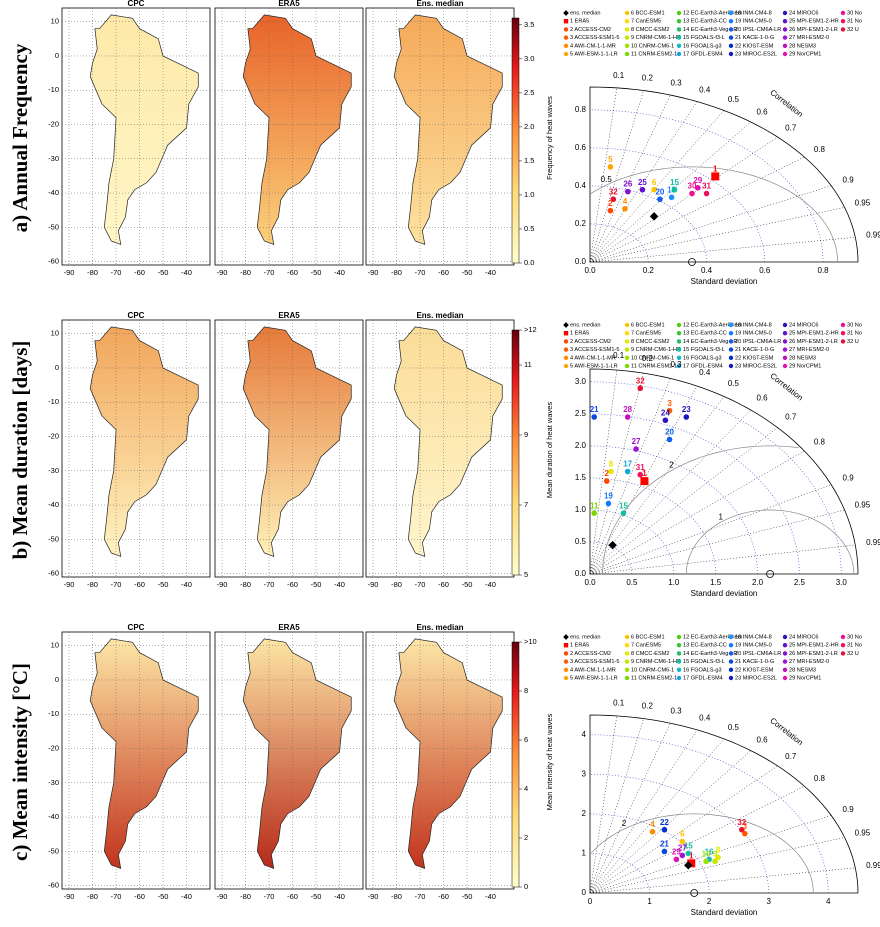  Describe the element at coordinates (679, 834) in the screenshot. I see `sd-circle` at that location.